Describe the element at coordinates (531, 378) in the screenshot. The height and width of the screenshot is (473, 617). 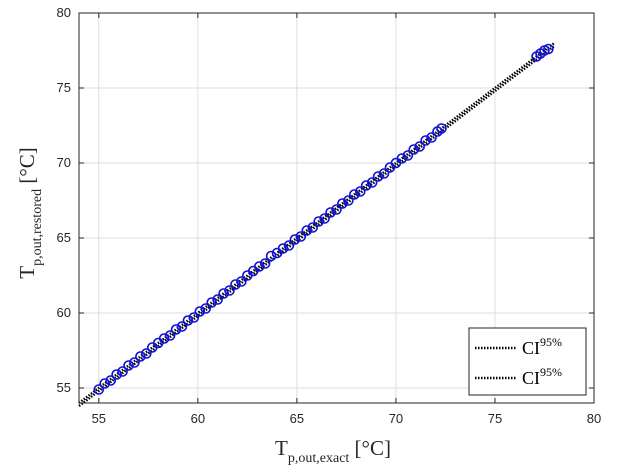
I see `legend-entry-2-label: CI` at that location.